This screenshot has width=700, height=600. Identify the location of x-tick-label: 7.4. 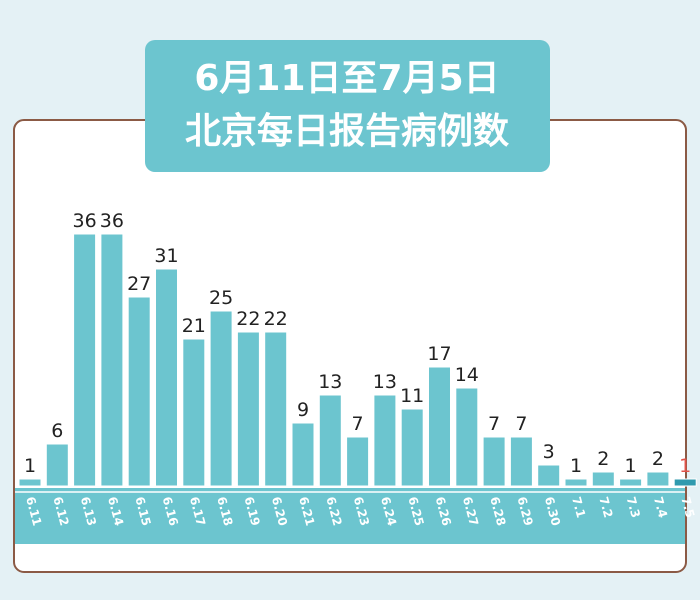
(660, 507).